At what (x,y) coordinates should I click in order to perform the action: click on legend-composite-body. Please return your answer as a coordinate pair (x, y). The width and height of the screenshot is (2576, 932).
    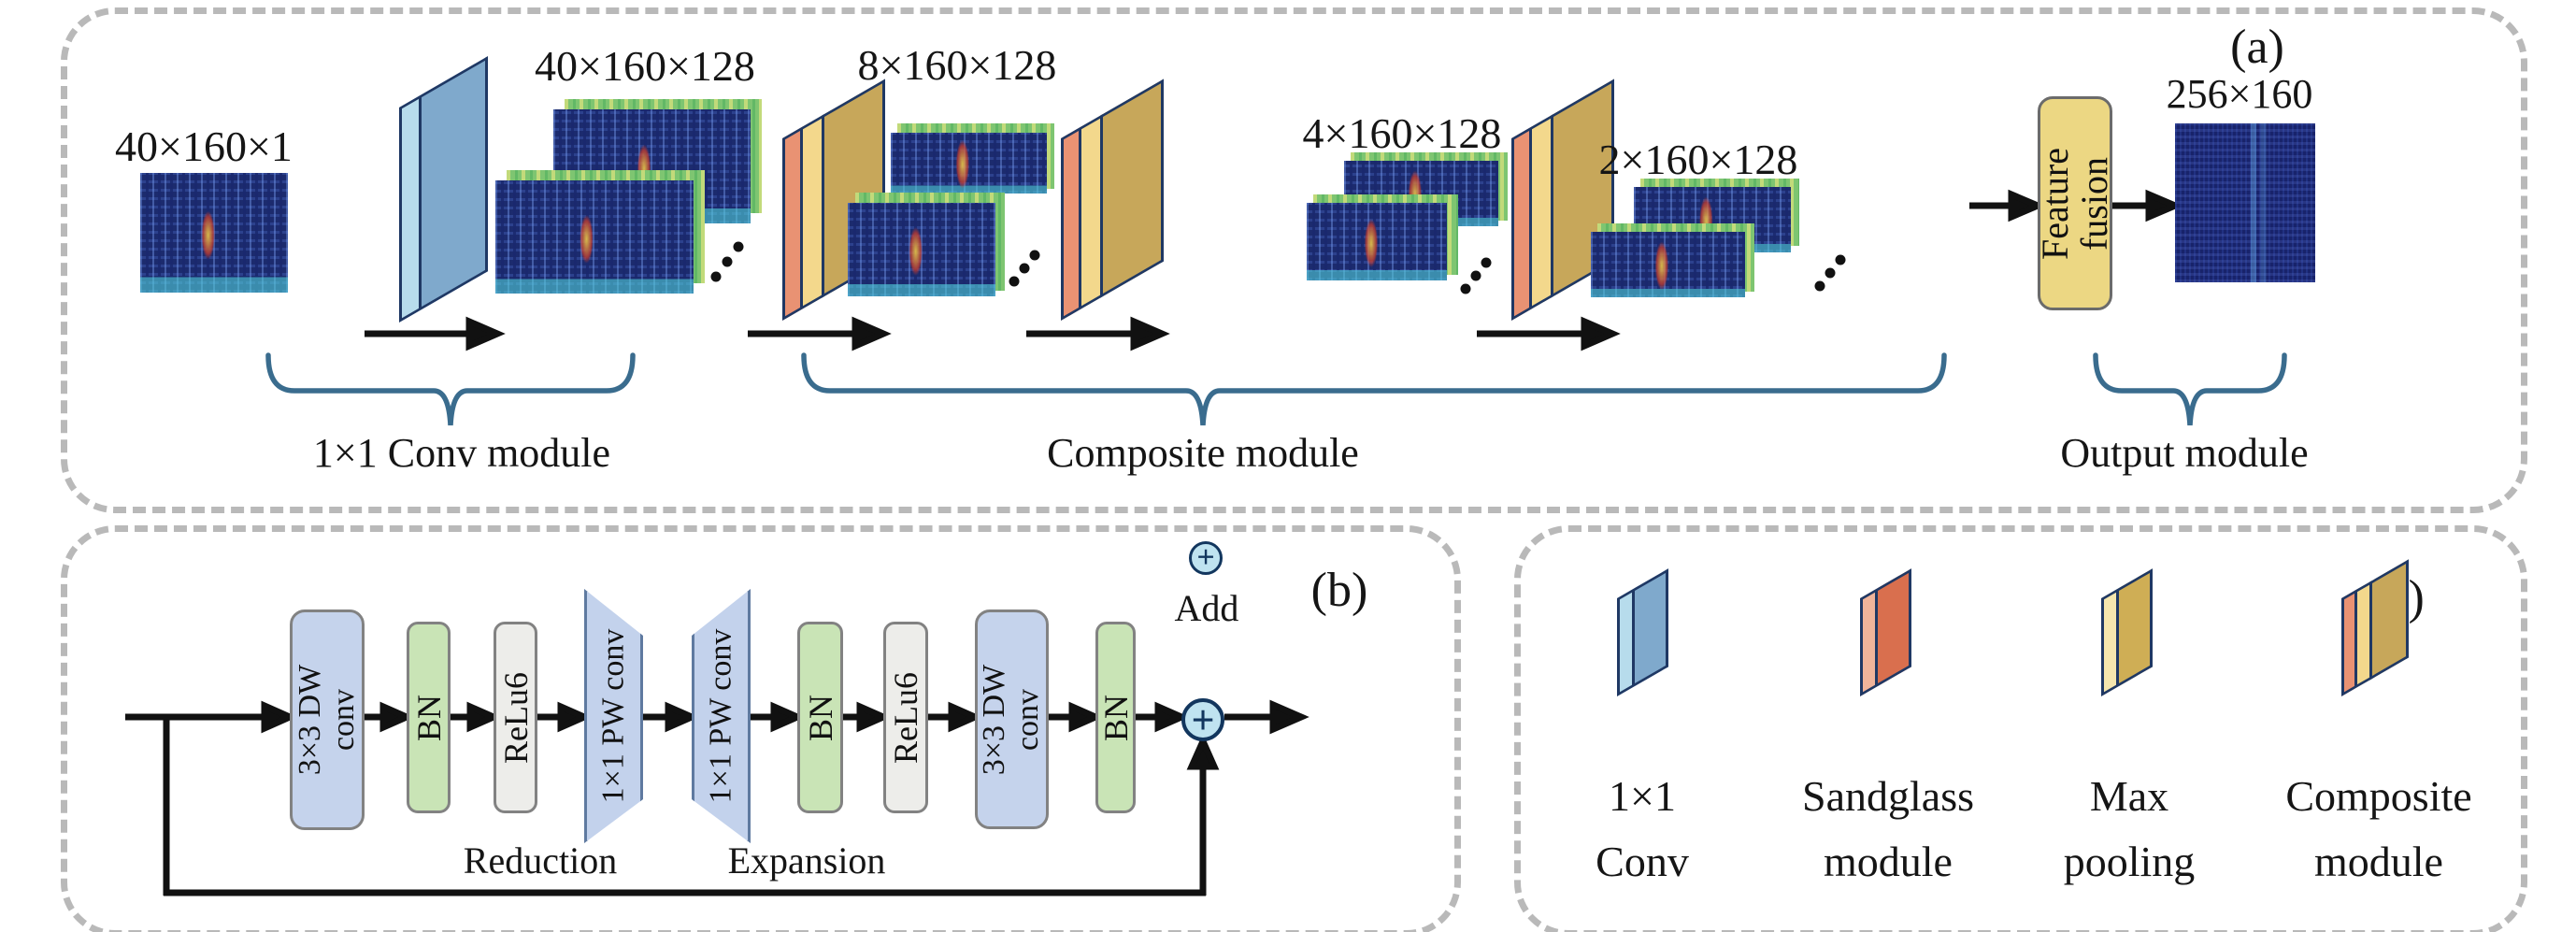
    Looking at the image, I should click on (2390, 619).